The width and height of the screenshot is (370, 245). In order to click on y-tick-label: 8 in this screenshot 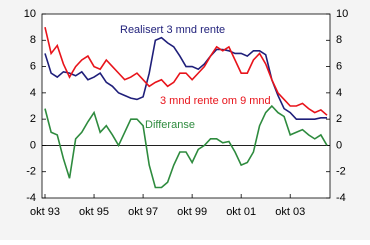, I will do `click(33, 40)`.